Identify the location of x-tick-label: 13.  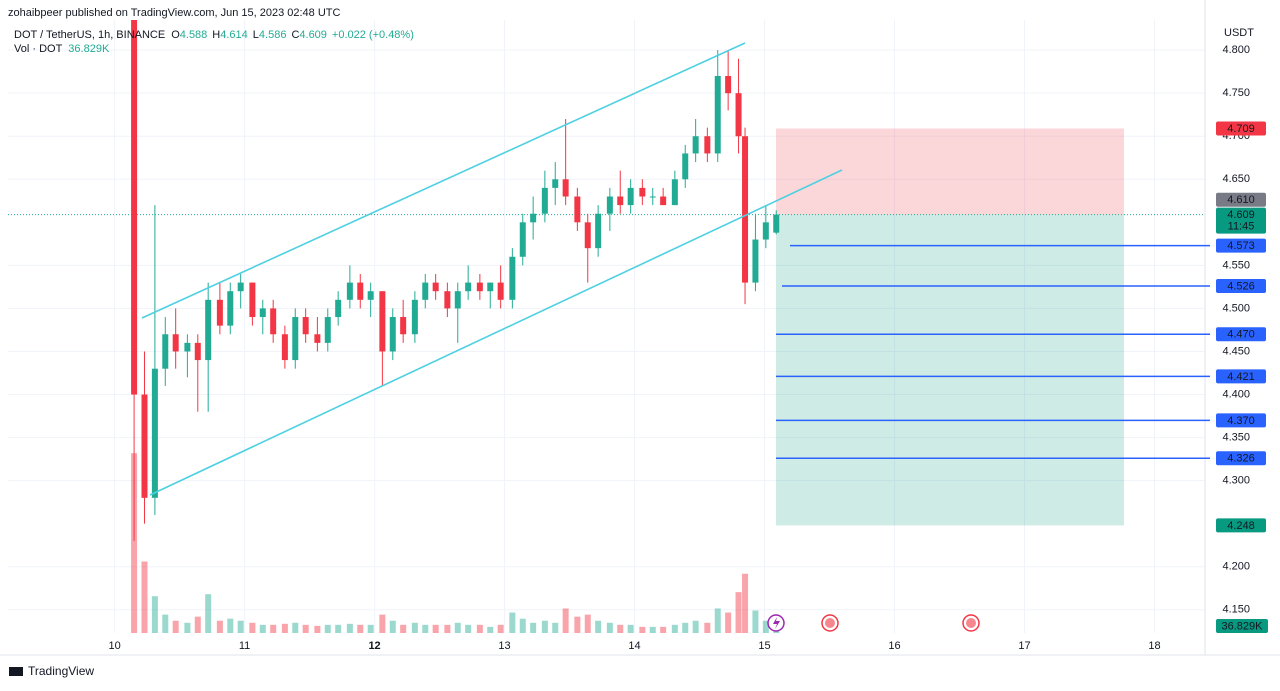
(504, 646).